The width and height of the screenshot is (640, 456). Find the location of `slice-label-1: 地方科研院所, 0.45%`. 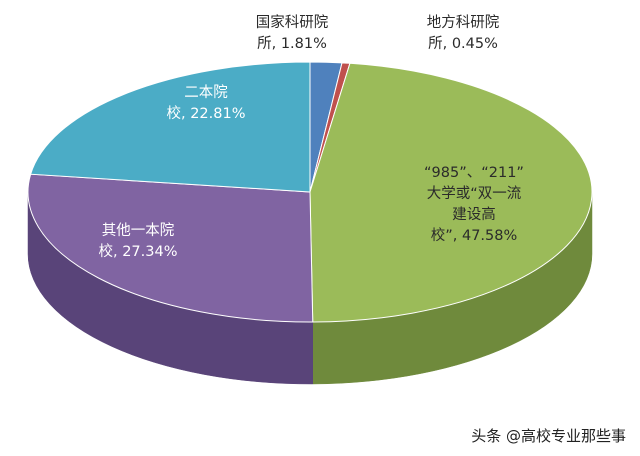

slice-label-1: 地方科研院所, 0.45% is located at coordinates (463, 33).